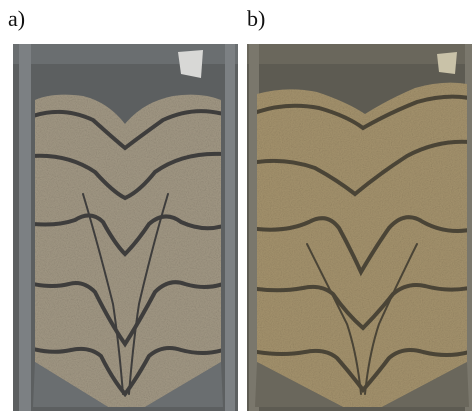 Image resolution: width=472 pixels, height=411 pixels. What do you see at coordinates (256, 18) in the screenshot?
I see `panel-label-b: b)` at bounding box center [256, 18].